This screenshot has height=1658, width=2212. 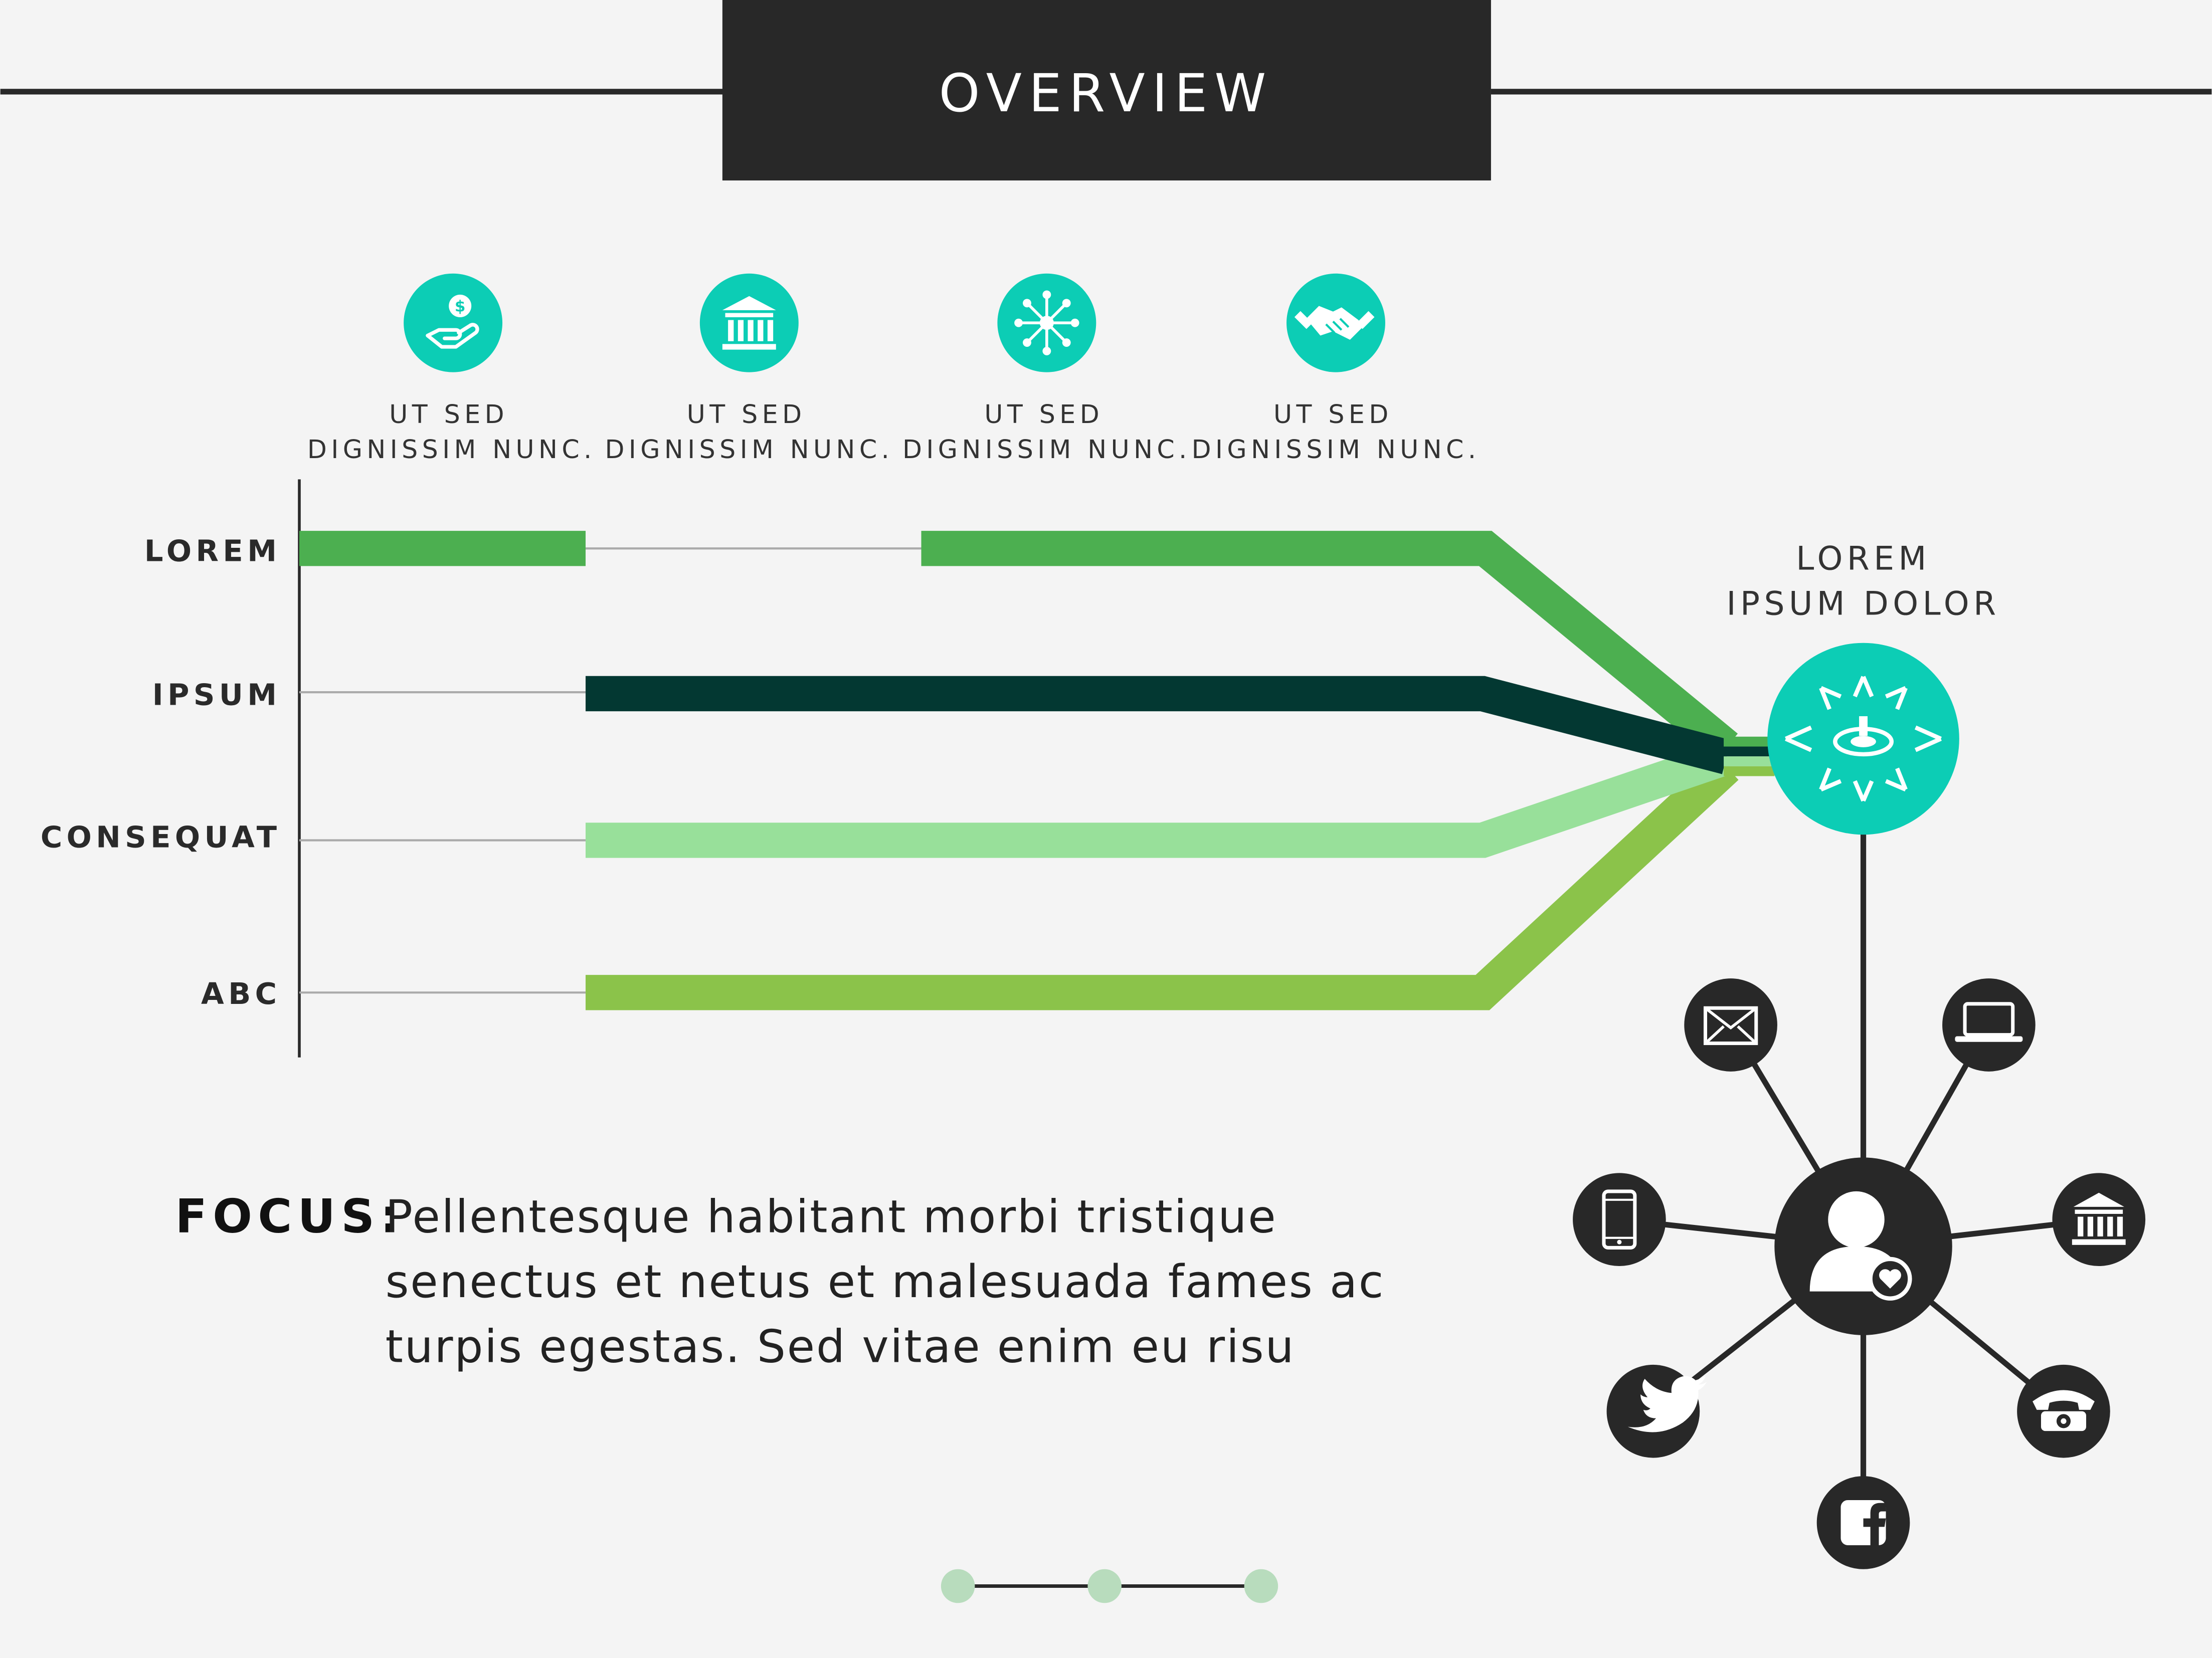 What do you see at coordinates (1863, 1246) in the screenshot?
I see `user-heart-icon` at bounding box center [1863, 1246].